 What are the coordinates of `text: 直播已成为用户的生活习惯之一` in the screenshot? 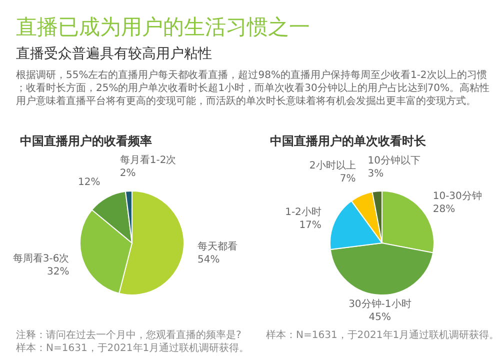 It's located at (163, 27).